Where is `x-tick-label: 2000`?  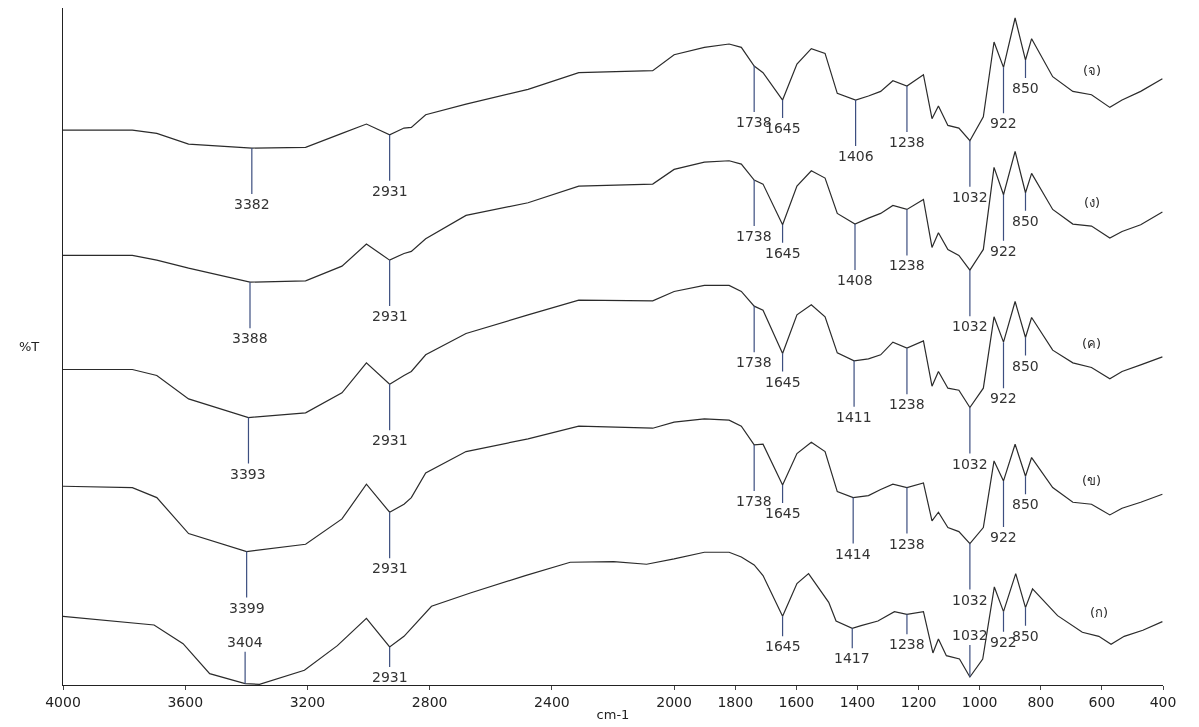
x-tick-label: 2000 is located at coordinates (674, 701).